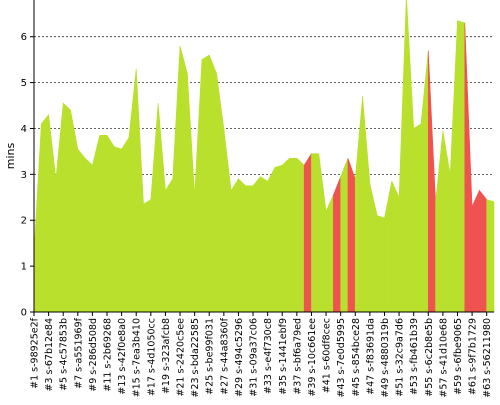 This screenshot has height=405, width=500. Describe the element at coordinates (356, 357) in the screenshot. I see `x-tick-label: #45 s-854bce28` at that location.